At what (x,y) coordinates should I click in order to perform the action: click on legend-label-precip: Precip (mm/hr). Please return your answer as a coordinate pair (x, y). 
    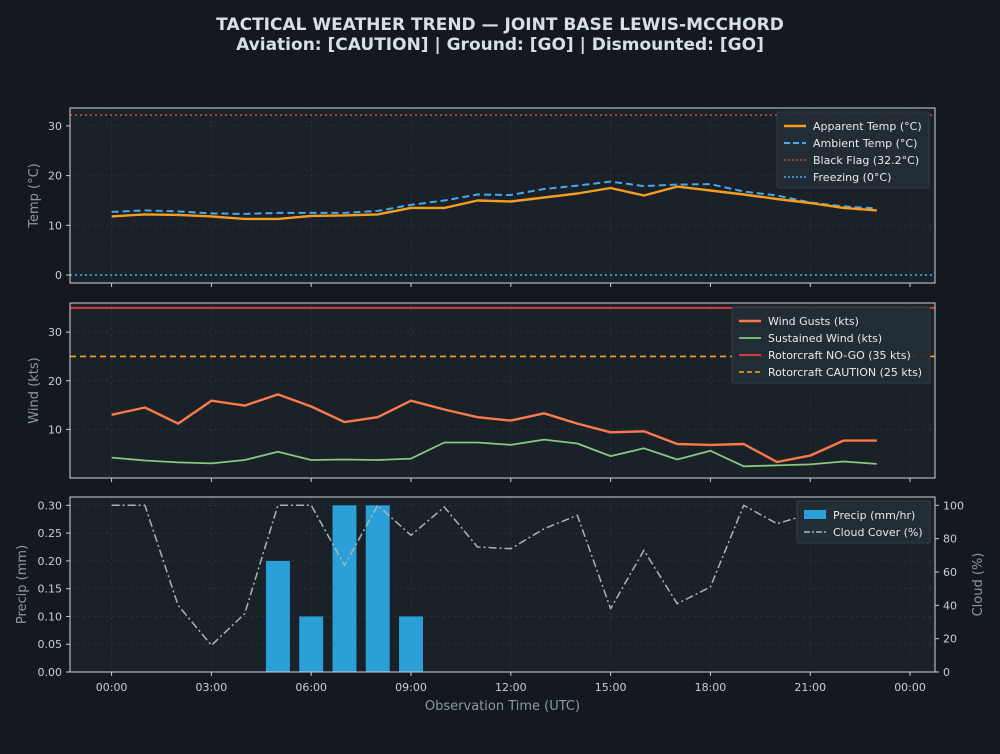
    Looking at the image, I should click on (874, 515).